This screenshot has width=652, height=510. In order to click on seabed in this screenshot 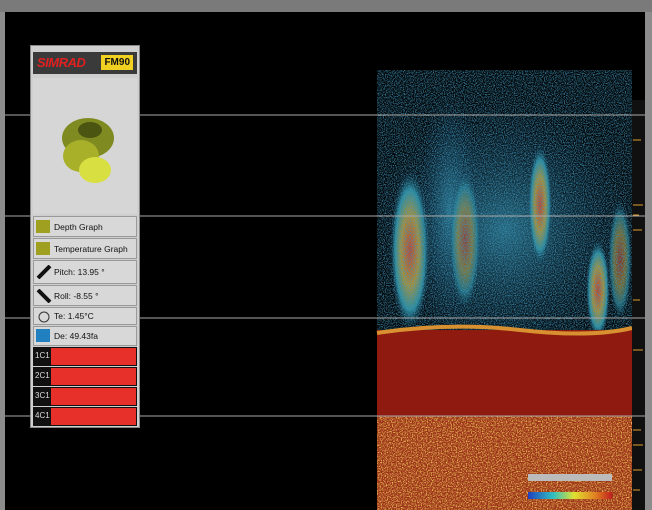, I will do `click(504, 373)`.